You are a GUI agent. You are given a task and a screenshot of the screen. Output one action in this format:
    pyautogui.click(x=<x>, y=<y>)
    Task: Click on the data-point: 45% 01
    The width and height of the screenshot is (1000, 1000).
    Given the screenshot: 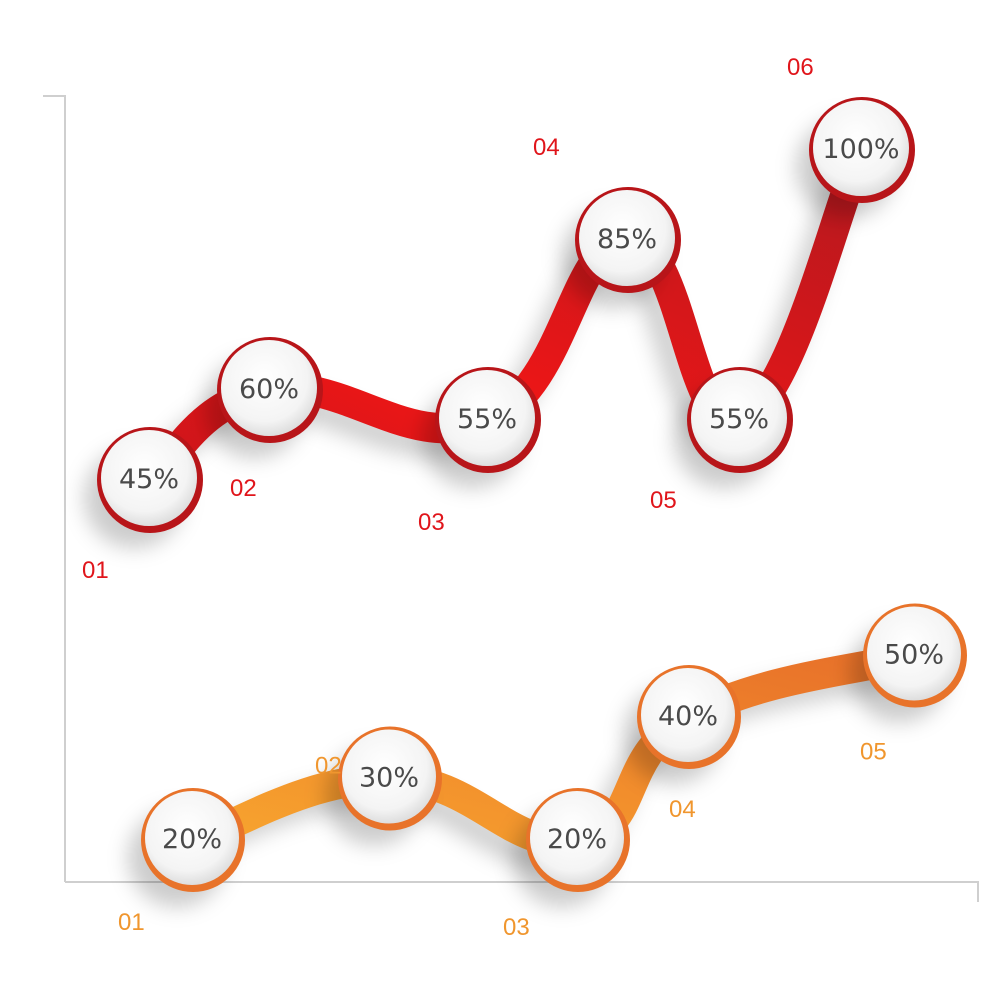 What is the action you would take?
    pyautogui.click(x=142, y=505)
    